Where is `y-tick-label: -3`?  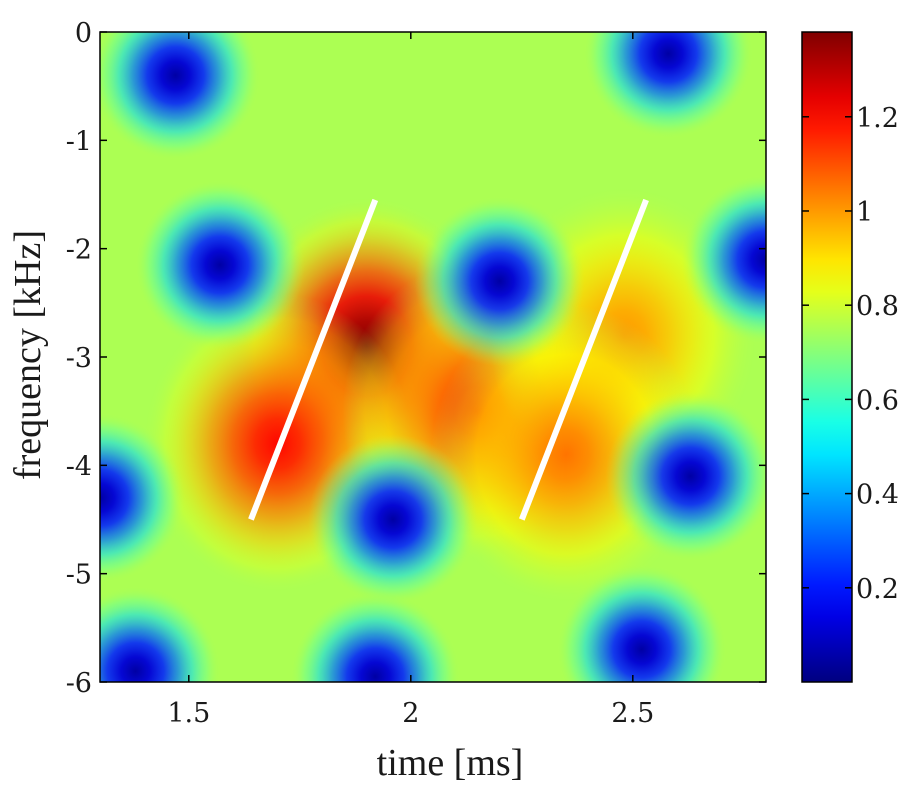
y-tick-label: -3 is located at coordinates (79, 358).